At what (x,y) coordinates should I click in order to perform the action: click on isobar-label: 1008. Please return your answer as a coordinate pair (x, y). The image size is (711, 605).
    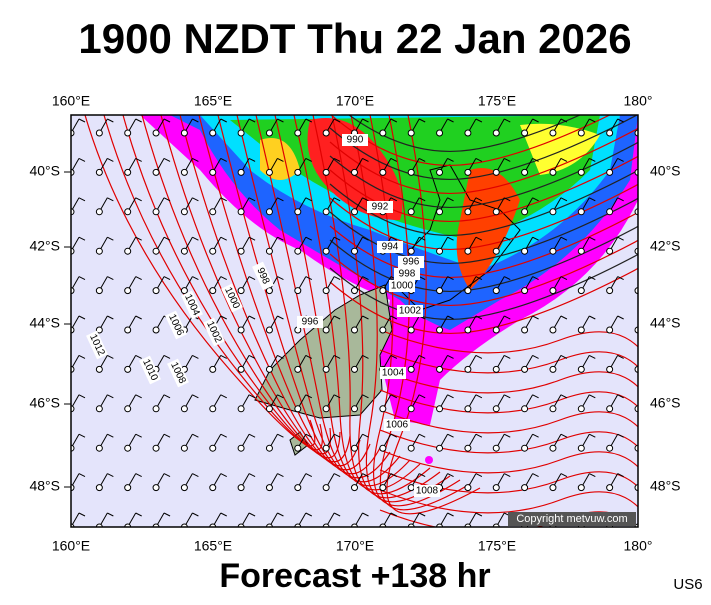
    Looking at the image, I should click on (427, 491).